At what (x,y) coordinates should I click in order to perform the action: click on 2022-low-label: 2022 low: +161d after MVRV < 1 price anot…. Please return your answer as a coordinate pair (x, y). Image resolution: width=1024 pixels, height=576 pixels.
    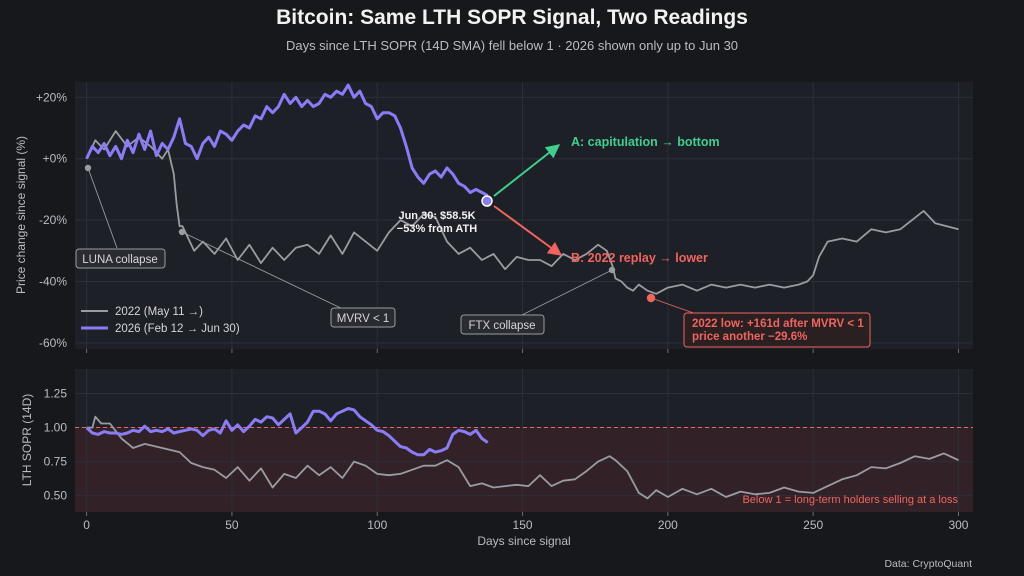
    Looking at the image, I should click on (777, 330).